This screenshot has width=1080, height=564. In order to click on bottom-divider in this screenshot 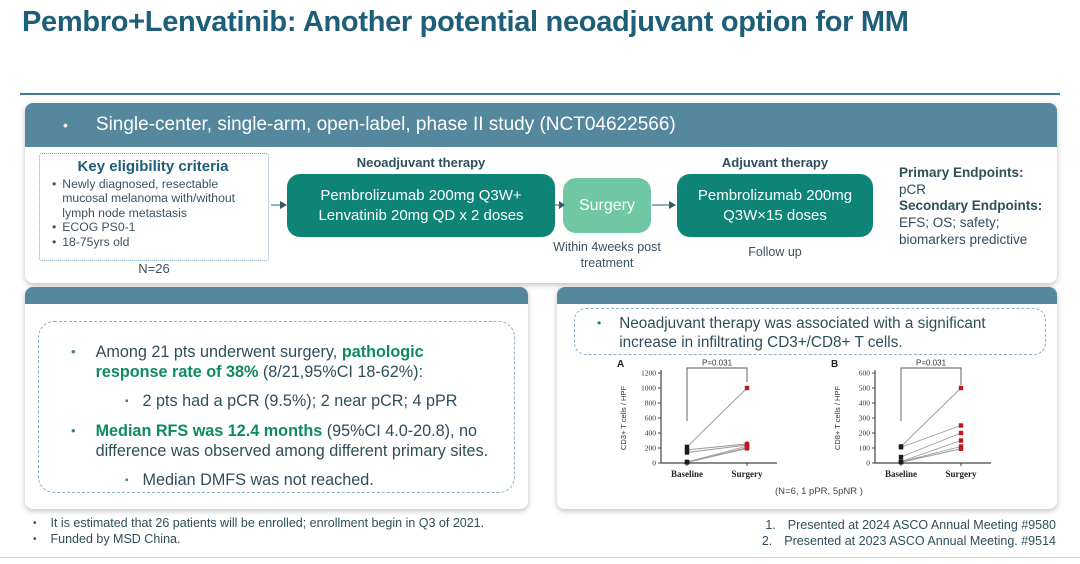, I will do `click(540, 557)`.